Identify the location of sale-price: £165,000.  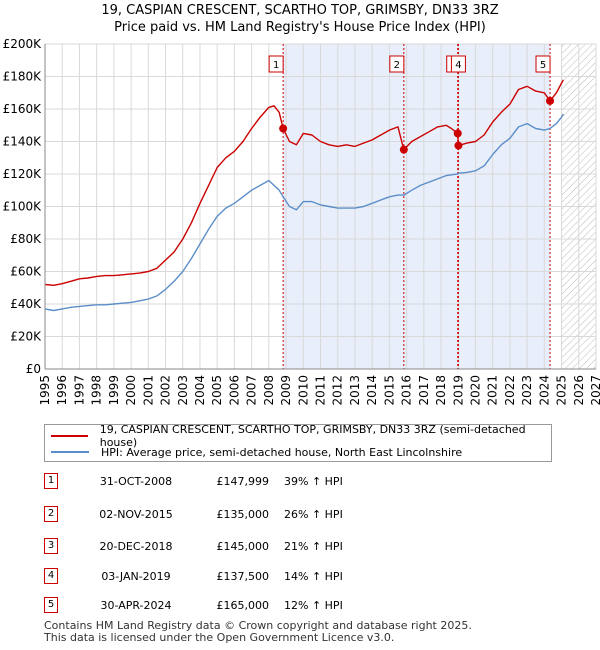
(243, 605).